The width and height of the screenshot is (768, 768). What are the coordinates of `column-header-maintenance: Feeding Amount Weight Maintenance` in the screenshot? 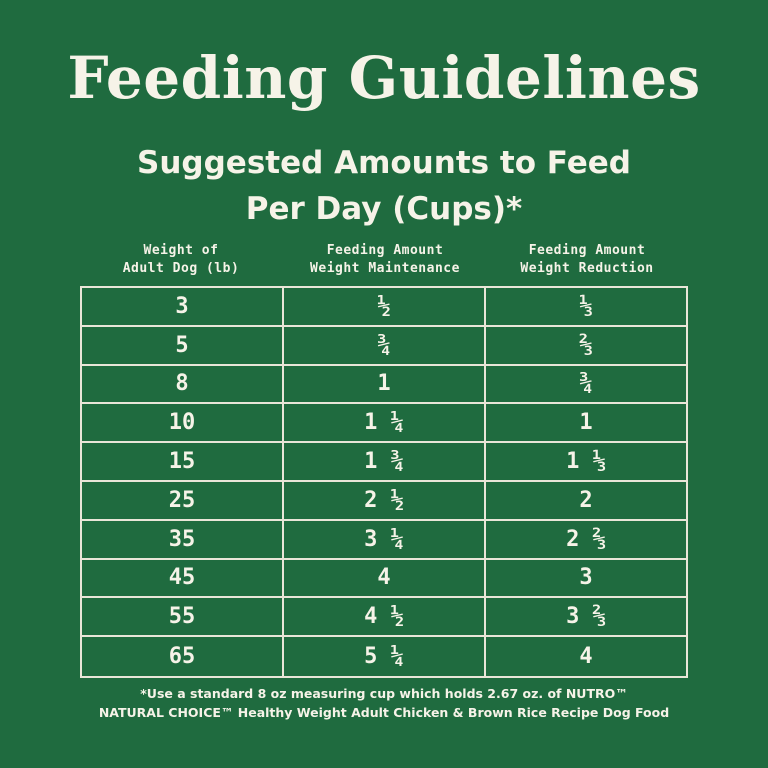 It's located at (385, 260).